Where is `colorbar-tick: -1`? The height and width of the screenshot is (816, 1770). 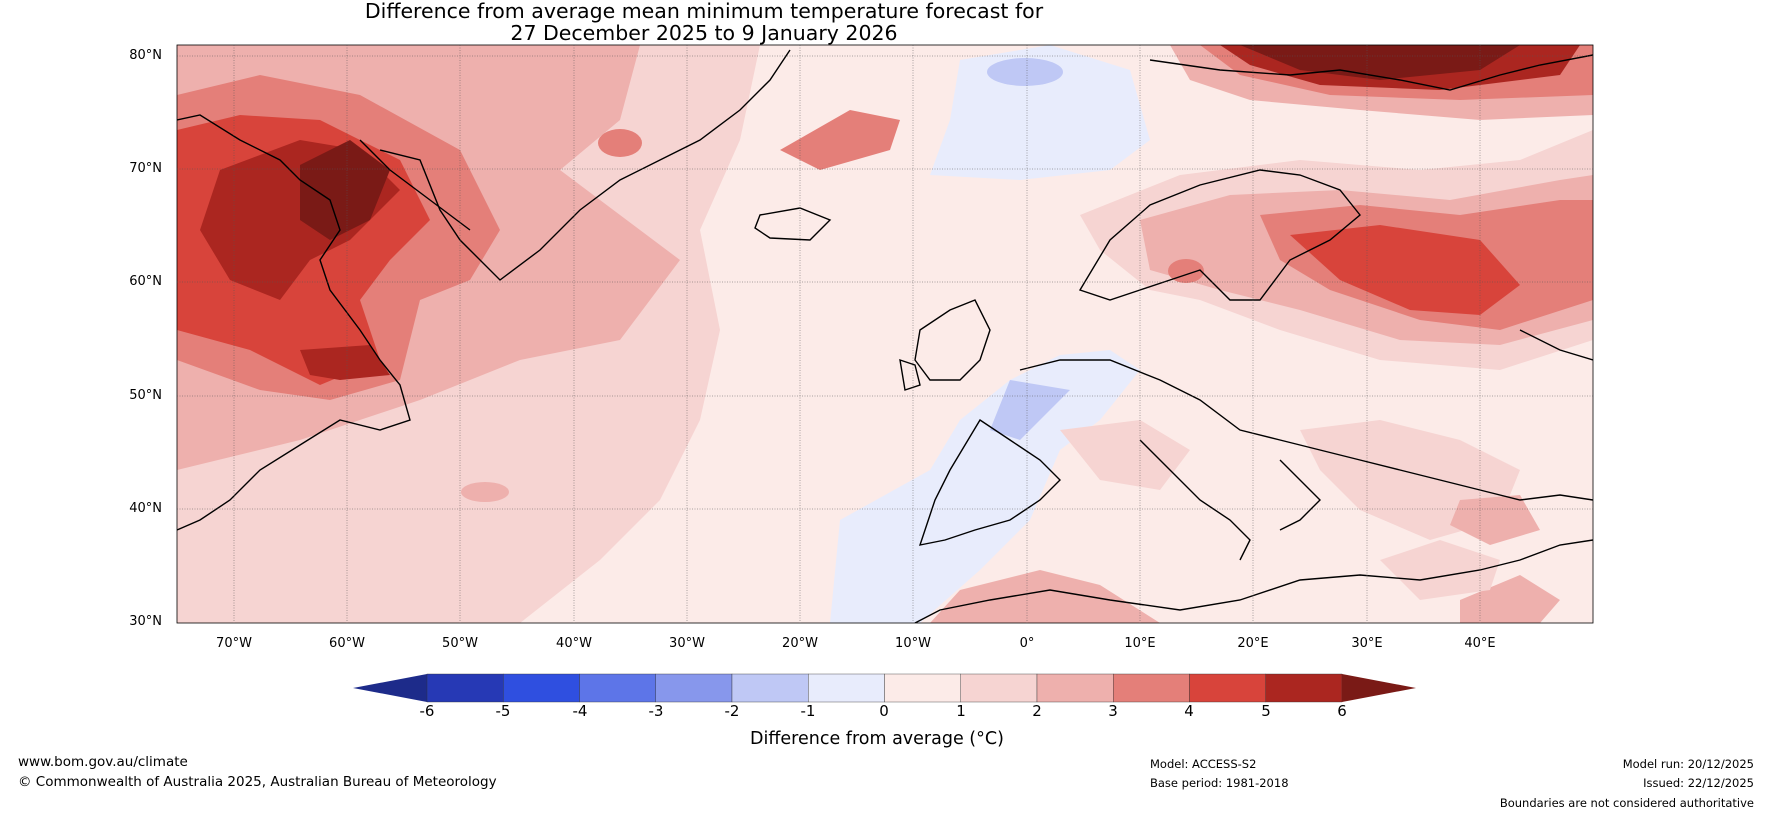 colorbar-tick: -1 is located at coordinates (808, 711).